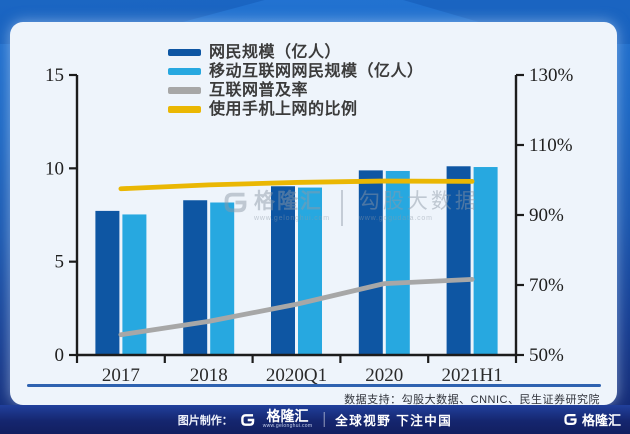  I want to click on legend-label: 移动互联网网民规模（亿人）, so click(316, 71).